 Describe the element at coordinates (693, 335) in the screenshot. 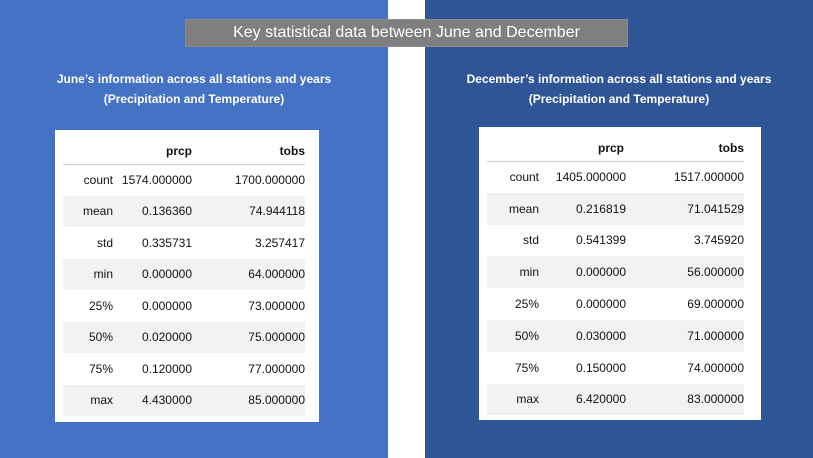

I see `cell-tobs: 71.000000` at that location.